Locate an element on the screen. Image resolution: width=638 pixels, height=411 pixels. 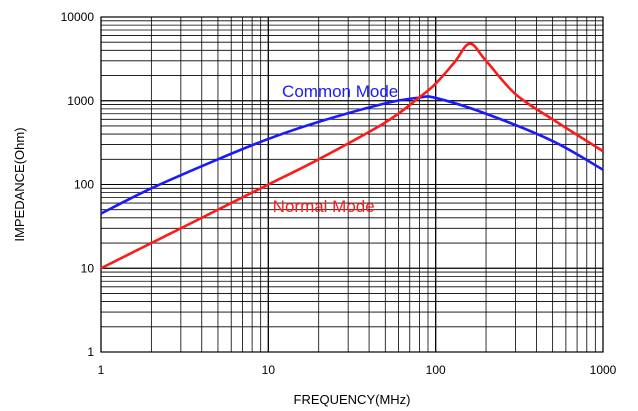
y-axis-ticks: 1 10 100 1000 10000 is located at coordinates (78, 184).